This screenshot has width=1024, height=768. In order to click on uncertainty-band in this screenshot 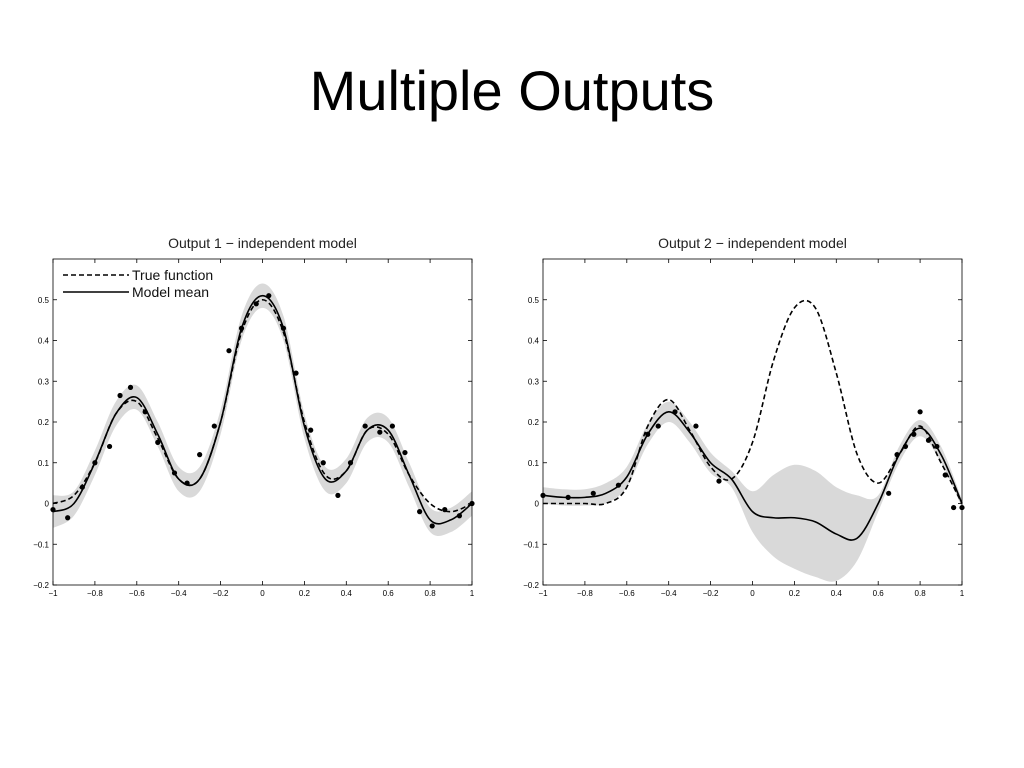, I will do `click(262, 410)`.